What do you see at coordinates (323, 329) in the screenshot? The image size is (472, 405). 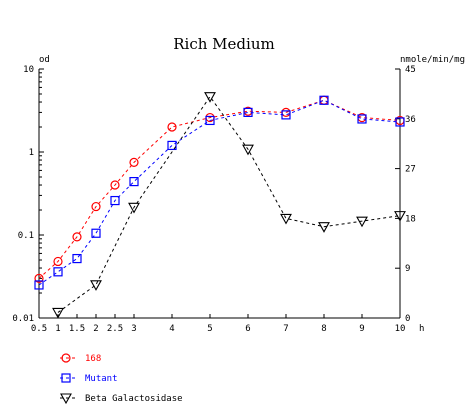 I see `x-tick-label: 8` at bounding box center [323, 329].